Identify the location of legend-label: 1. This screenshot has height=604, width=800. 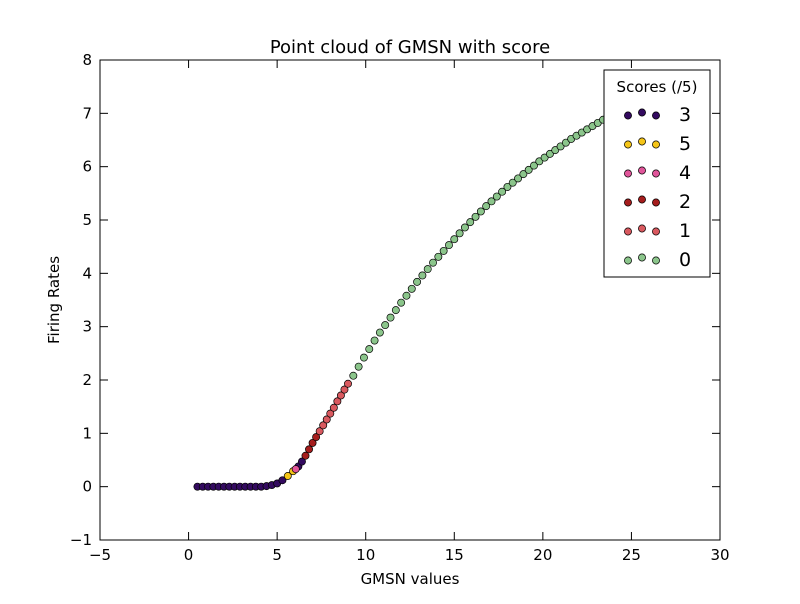
(685, 231).